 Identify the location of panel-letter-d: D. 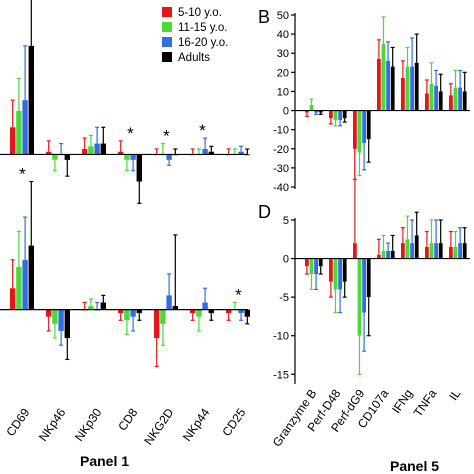
(264, 212).